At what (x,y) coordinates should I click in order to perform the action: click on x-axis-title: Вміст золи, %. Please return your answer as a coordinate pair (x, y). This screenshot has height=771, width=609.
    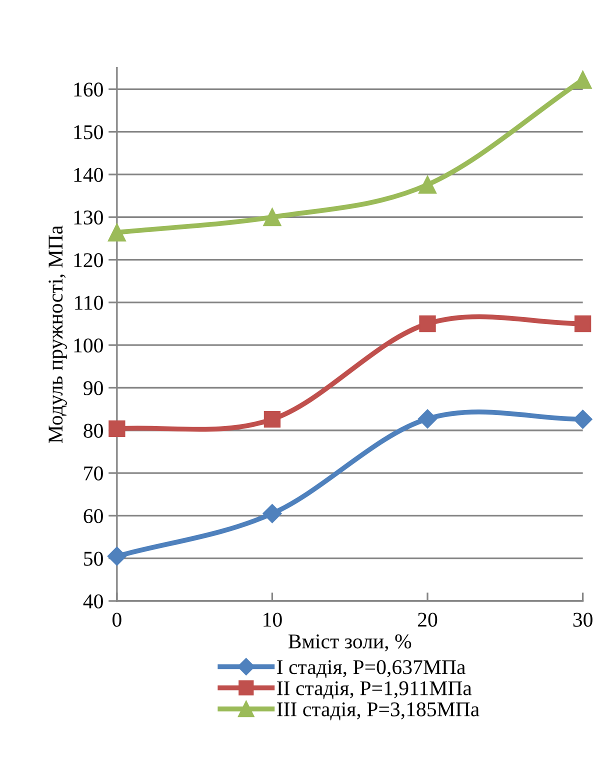
    Looking at the image, I should click on (350, 643).